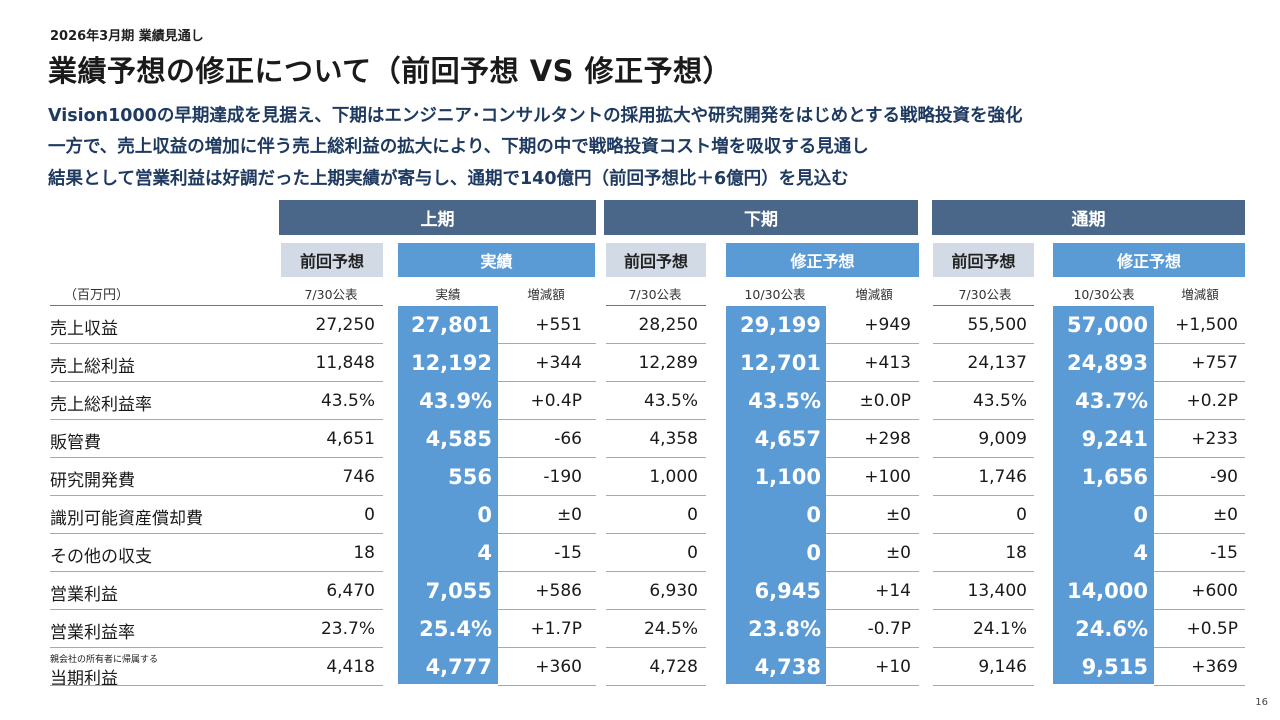  What do you see at coordinates (1261, 702) in the screenshot?
I see `page-number: 16` at bounding box center [1261, 702].